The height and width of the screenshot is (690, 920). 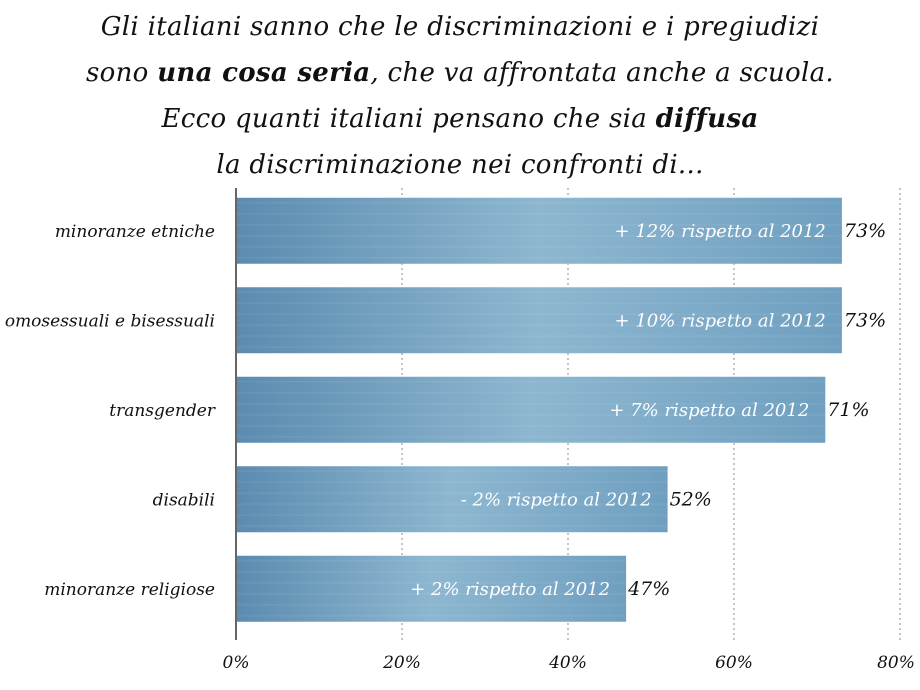 What do you see at coordinates (896, 663) in the screenshot?
I see `x-tick-label: 80%` at bounding box center [896, 663].